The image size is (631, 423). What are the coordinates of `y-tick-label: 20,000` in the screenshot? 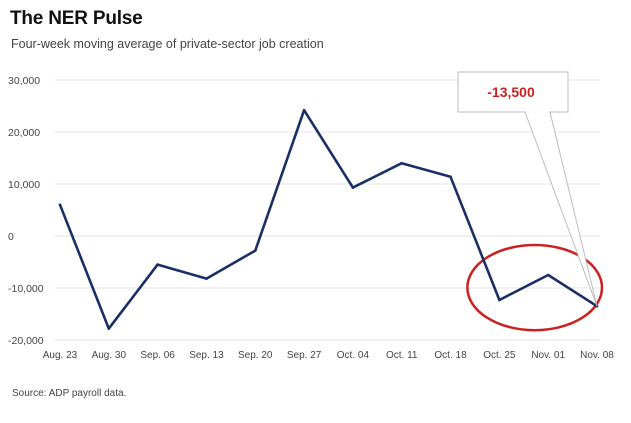 It's located at (24, 133).